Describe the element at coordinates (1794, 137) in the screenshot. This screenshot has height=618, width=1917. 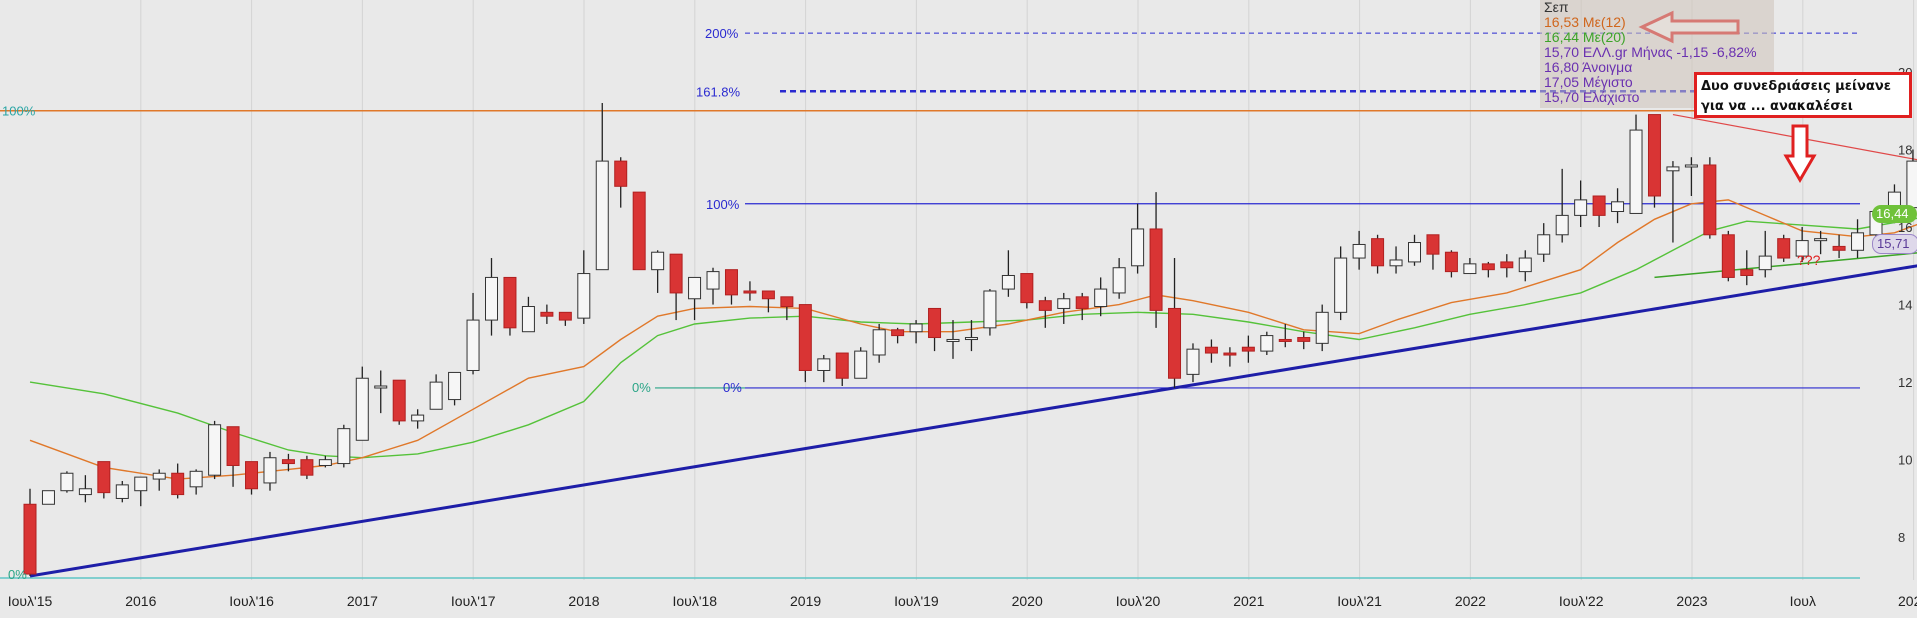
I see `descending-resistance-line` at that location.